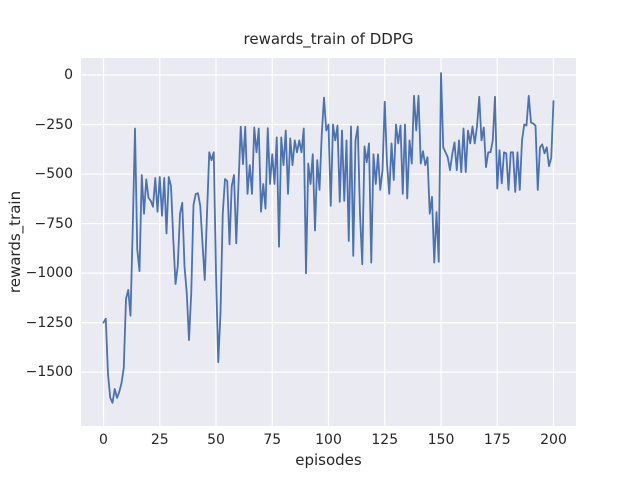 The width and height of the screenshot is (640, 480). I want to click on y-tick-label: −750, so click(53, 223).